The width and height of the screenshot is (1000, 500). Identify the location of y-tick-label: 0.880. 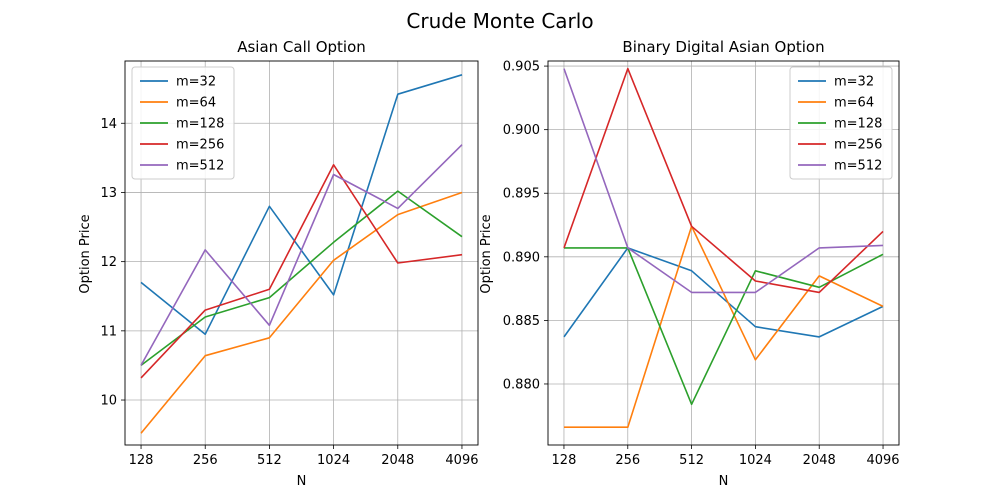
(521, 384).